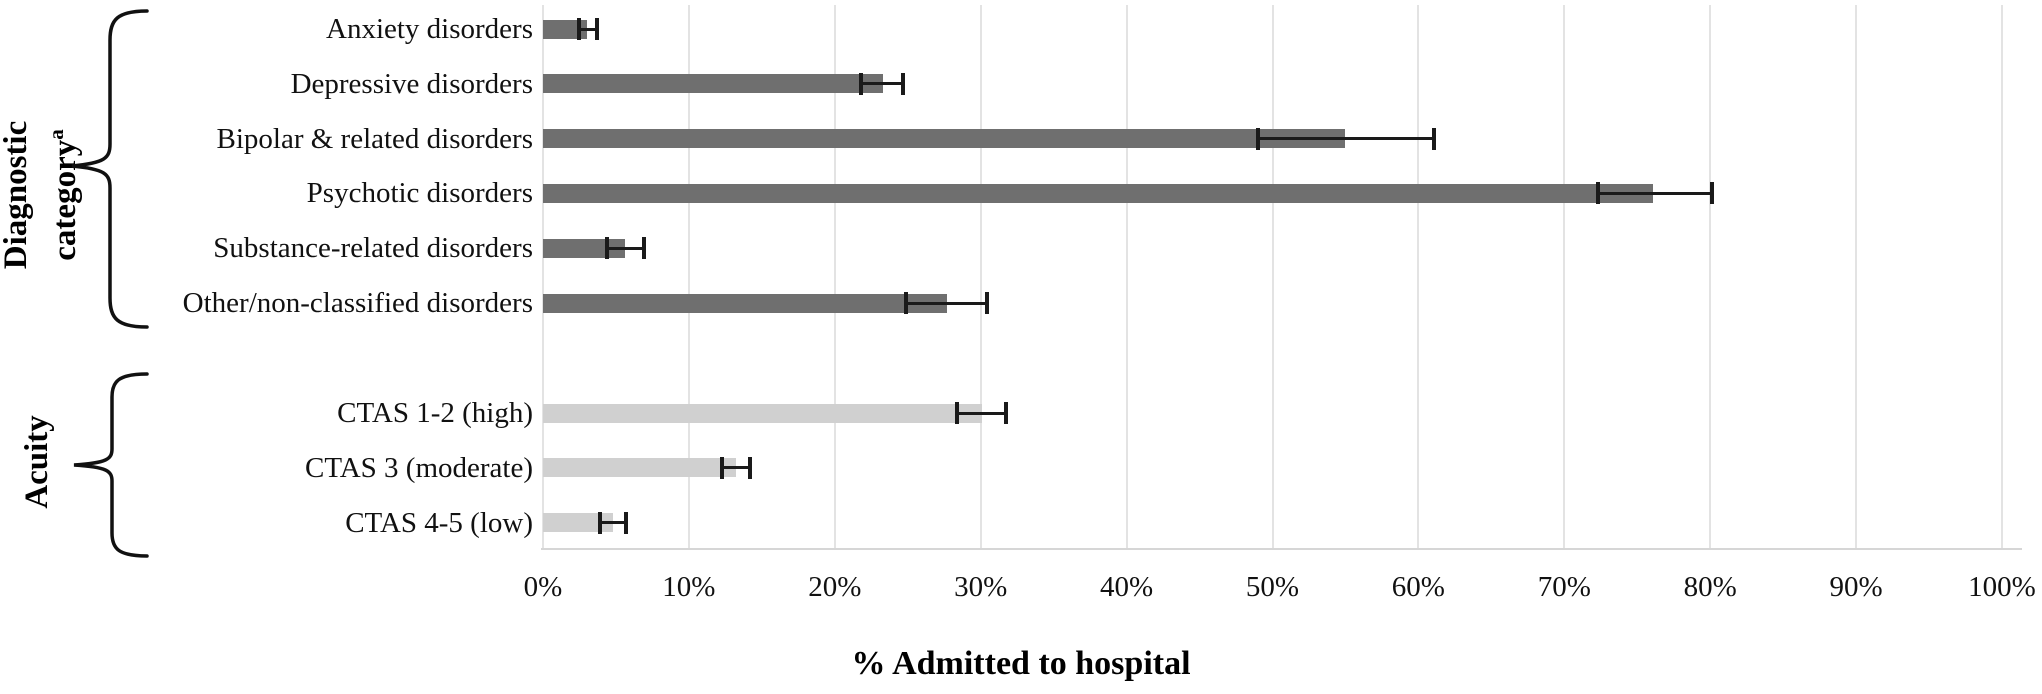 The width and height of the screenshot is (2042, 694). What do you see at coordinates (981, 587) in the screenshot?
I see `x-tick-label: 30%` at bounding box center [981, 587].